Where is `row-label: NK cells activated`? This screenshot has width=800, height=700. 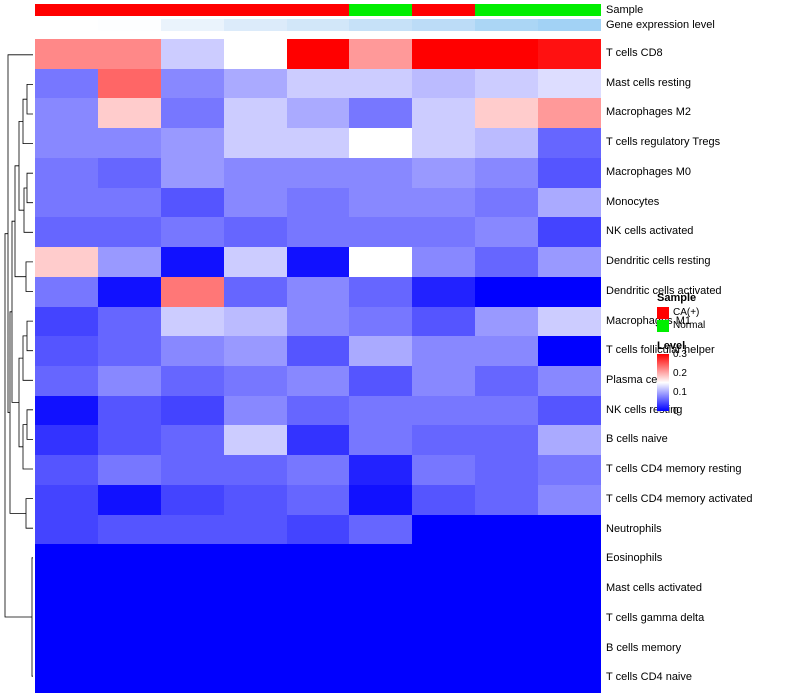
row-label: NK cells activated is located at coordinates (650, 231).